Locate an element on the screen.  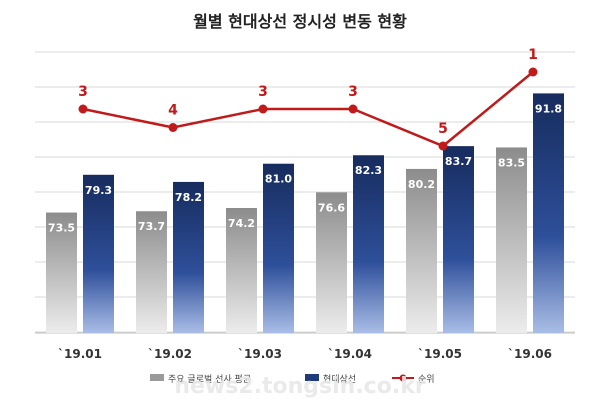
x-tick-label: `19.04 is located at coordinates (350, 354).